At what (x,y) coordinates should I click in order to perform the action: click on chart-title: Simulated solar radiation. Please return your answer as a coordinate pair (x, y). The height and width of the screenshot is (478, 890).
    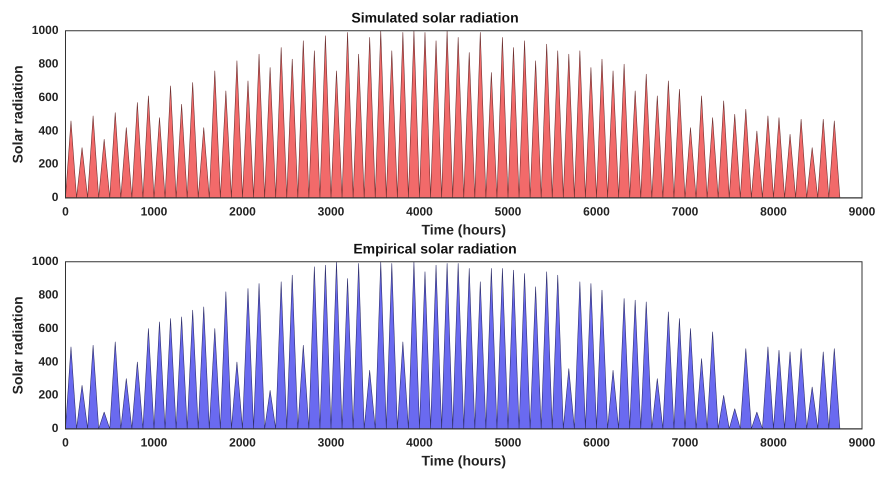
    Looking at the image, I should click on (435, 17).